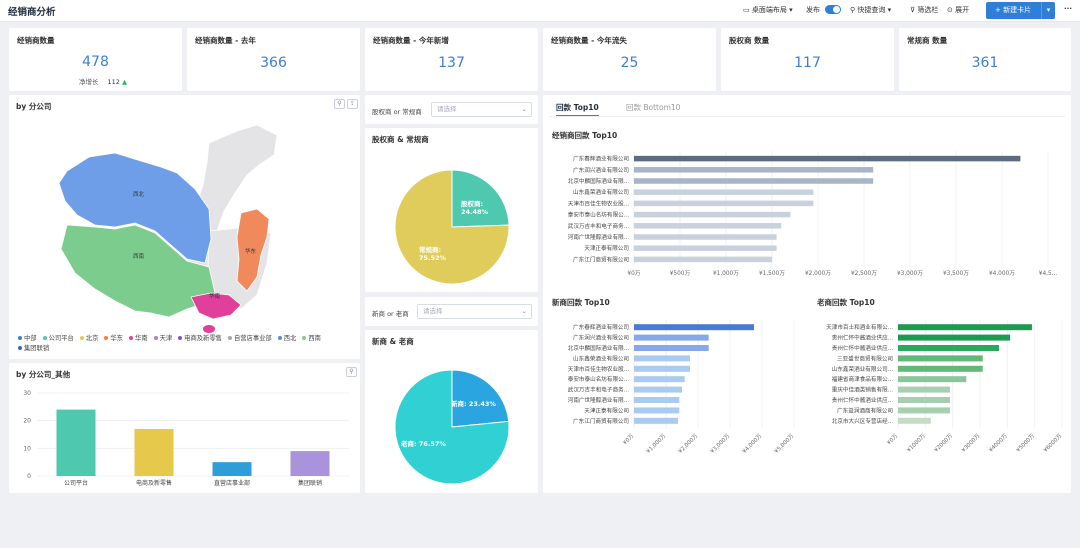  What do you see at coordinates (475, 212) in the screenshot?
I see `pie-label: 24.48%` at bounding box center [475, 212].